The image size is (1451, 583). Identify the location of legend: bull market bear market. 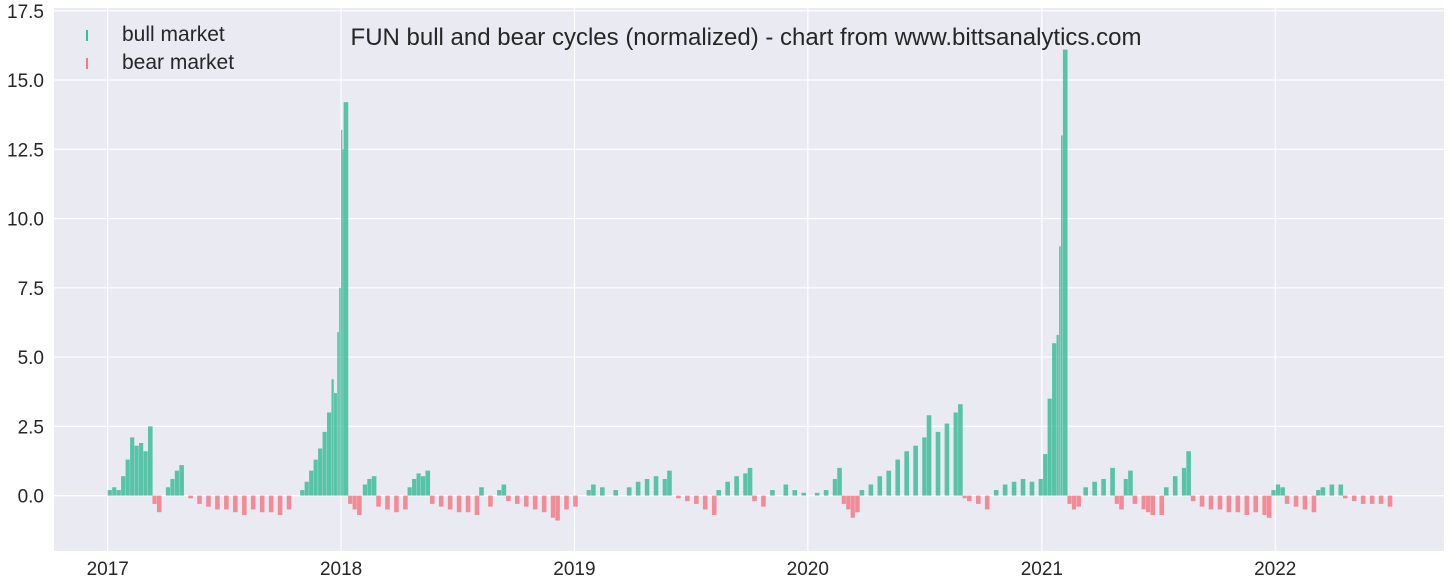
(160, 48).